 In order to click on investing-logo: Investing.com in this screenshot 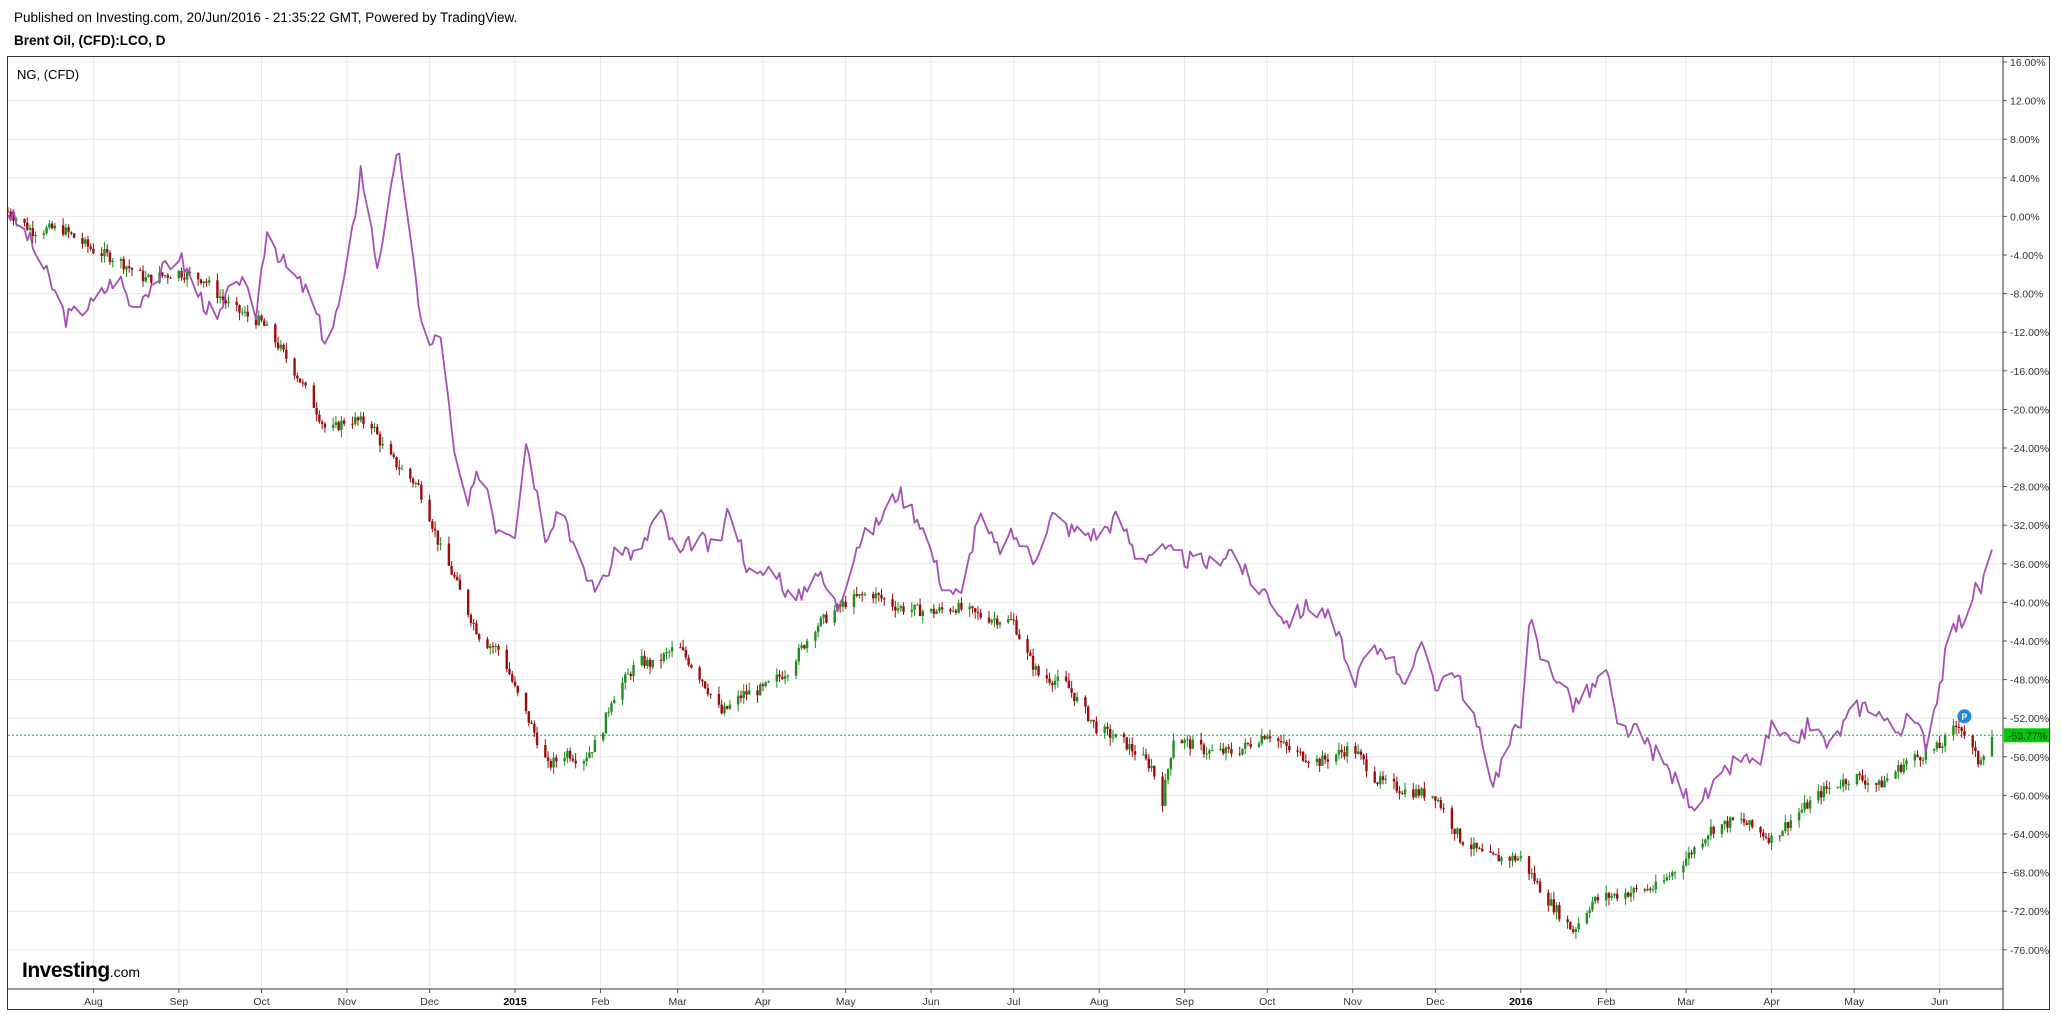, I will do `click(81, 971)`.